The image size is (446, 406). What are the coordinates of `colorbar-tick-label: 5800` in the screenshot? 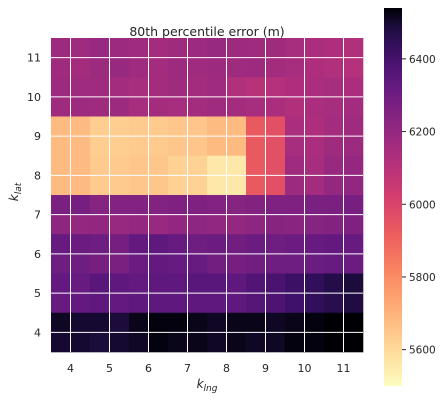 It's located at (422, 278).